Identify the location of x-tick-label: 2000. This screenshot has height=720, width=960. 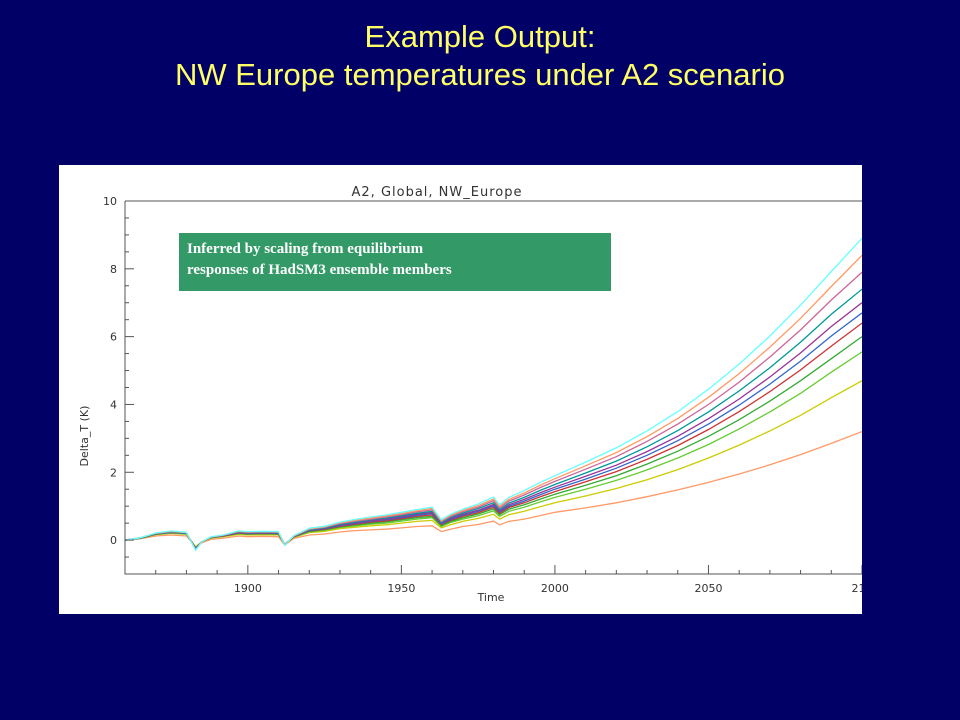
(555, 588).